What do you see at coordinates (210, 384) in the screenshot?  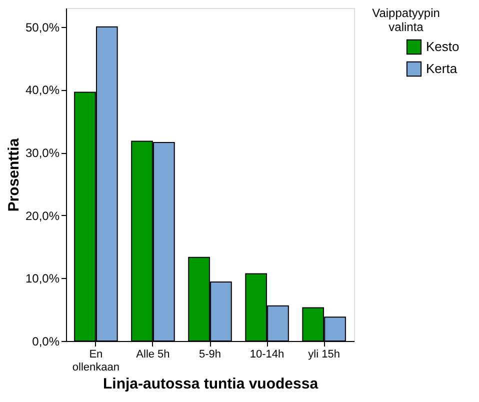 I see `x-axis-title: Linja-autossa tuntia vuodessa` at bounding box center [210, 384].